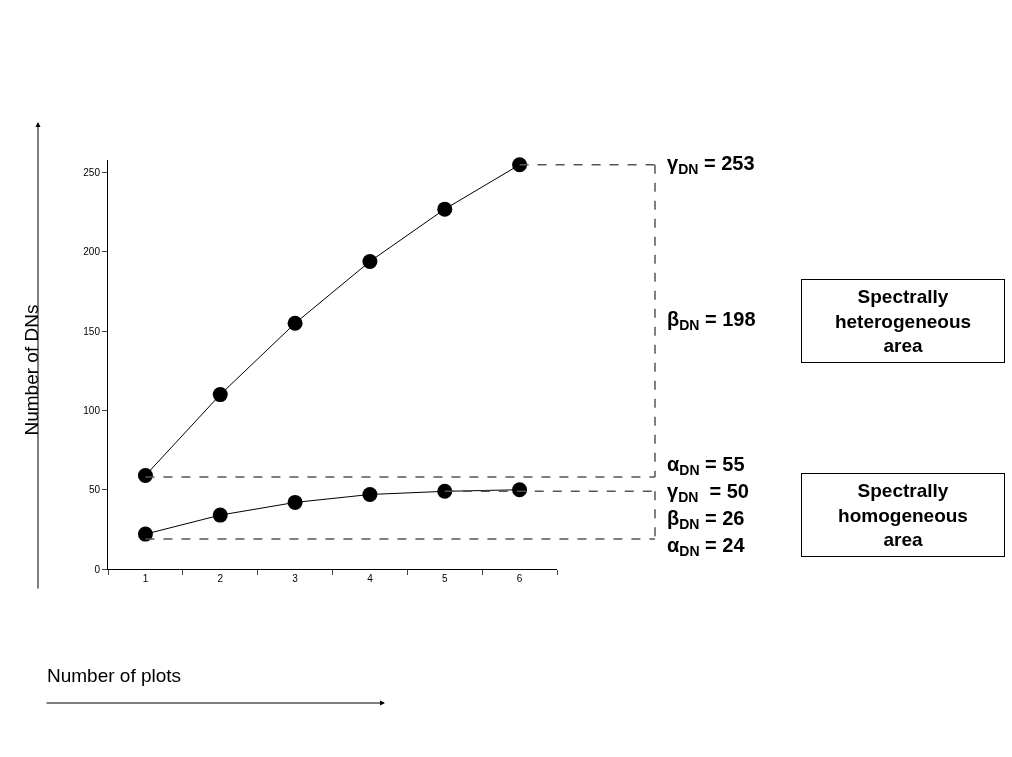 The image size is (1012, 757). What do you see at coordinates (708, 493) in the screenshot?
I see `text: γ$_{DN}$ = 50` at bounding box center [708, 493].